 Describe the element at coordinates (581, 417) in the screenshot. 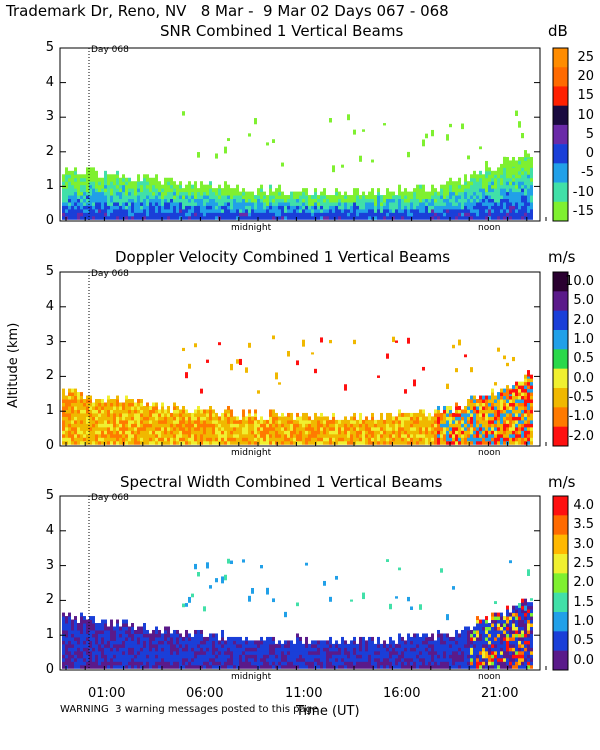

I see `colorbar-label: -1.0` at that location.